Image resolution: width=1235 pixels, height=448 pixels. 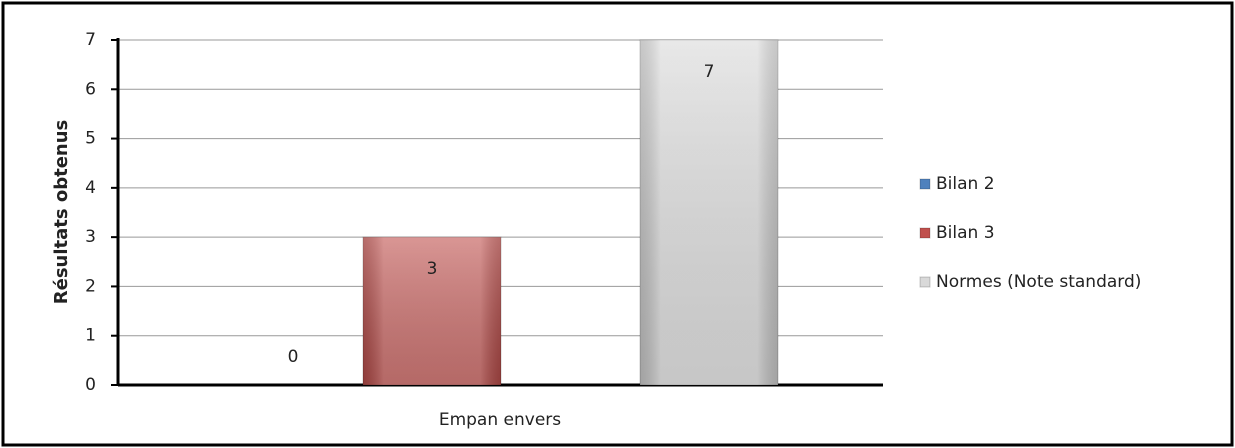 What do you see at coordinates (709, 72) in the screenshot?
I see `data-label: 7` at bounding box center [709, 72].